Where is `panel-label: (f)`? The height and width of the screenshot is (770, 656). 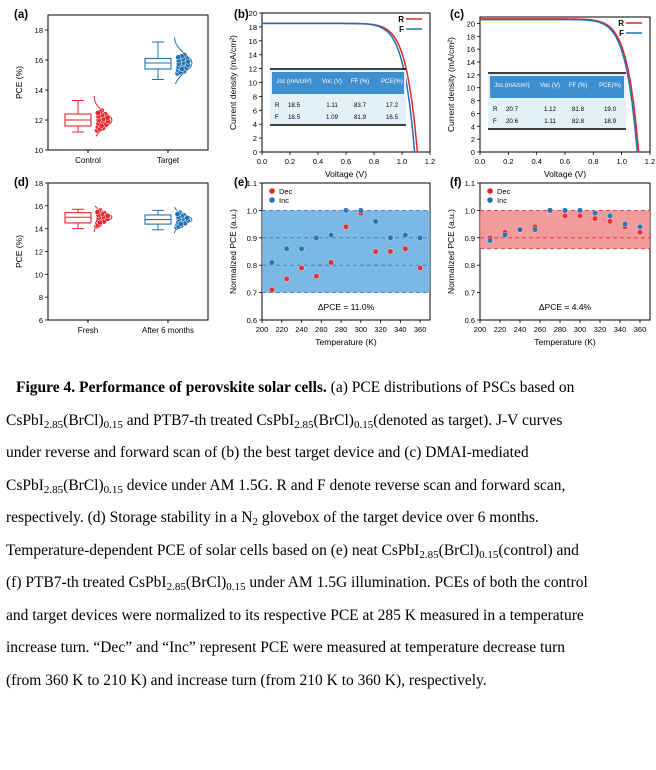 panel-label: (f) is located at coordinates (456, 183).